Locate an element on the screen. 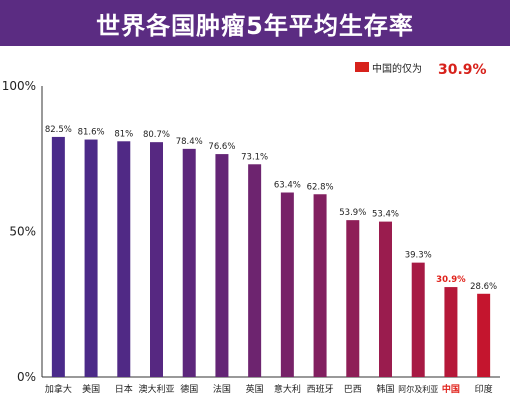 The width and height of the screenshot is (510, 404). title-bar: 世界各国肿瘤5年平均生存率 is located at coordinates (255, 23).